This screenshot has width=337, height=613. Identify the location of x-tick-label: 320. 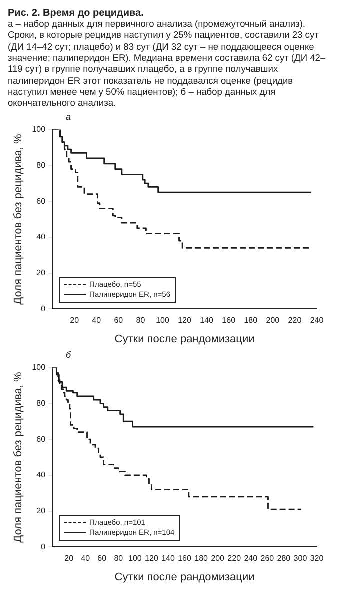
(317, 558).